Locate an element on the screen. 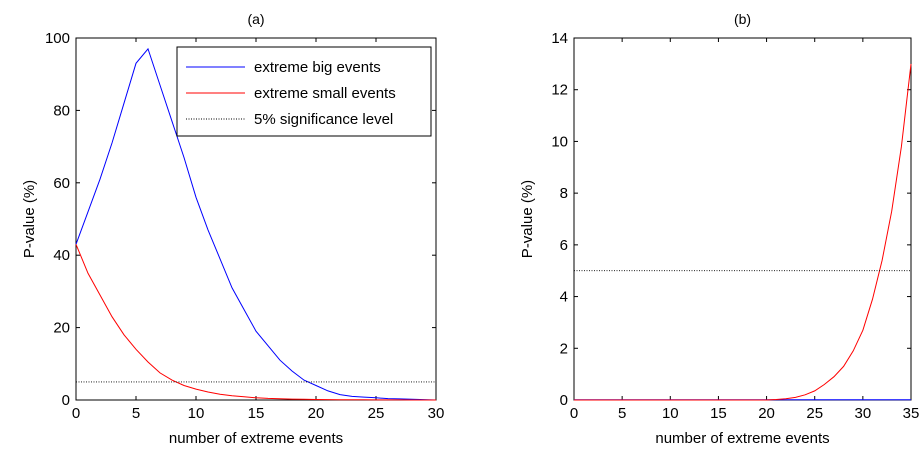 This screenshot has height=455, width=922. y-tick-label: 20 is located at coordinates (61, 328).